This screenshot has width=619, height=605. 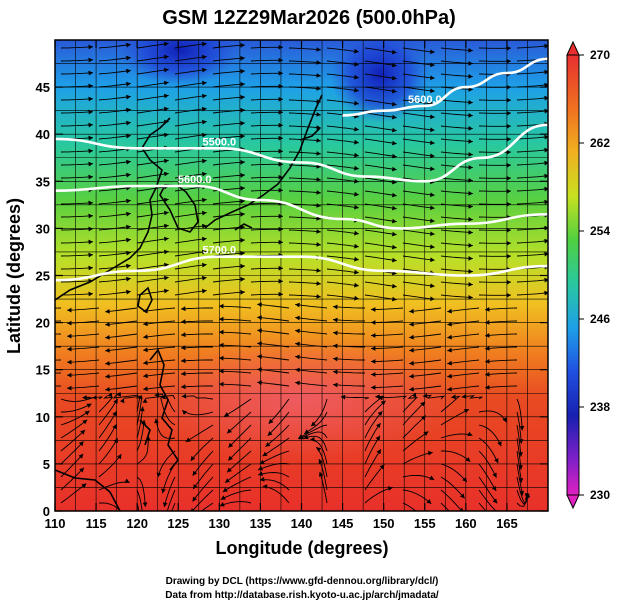 I want to click on x-tick-label: 135, so click(x=261, y=523).